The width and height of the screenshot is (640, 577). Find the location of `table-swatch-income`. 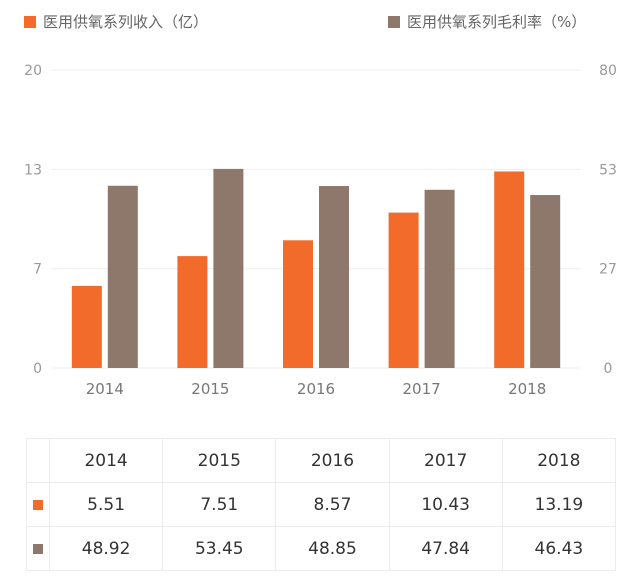

table-swatch-income is located at coordinates (38, 504).